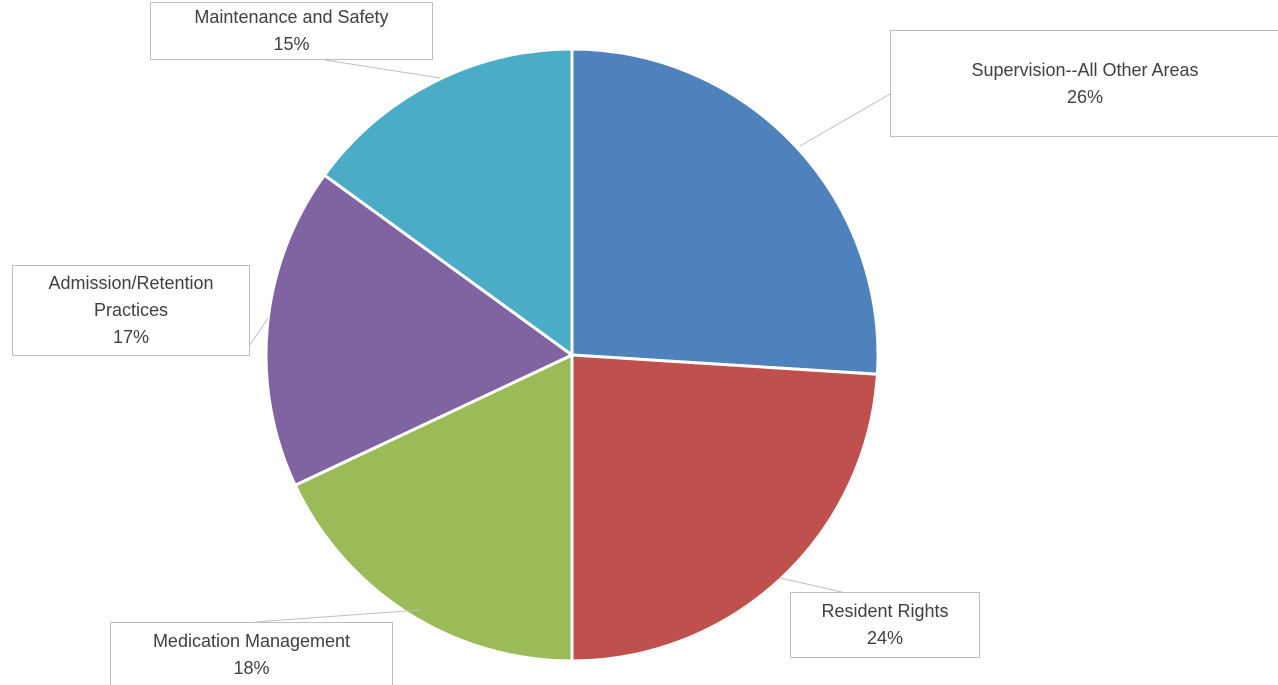  What do you see at coordinates (131, 296) in the screenshot?
I see `label-name: Admission/Retention Practices` at bounding box center [131, 296].